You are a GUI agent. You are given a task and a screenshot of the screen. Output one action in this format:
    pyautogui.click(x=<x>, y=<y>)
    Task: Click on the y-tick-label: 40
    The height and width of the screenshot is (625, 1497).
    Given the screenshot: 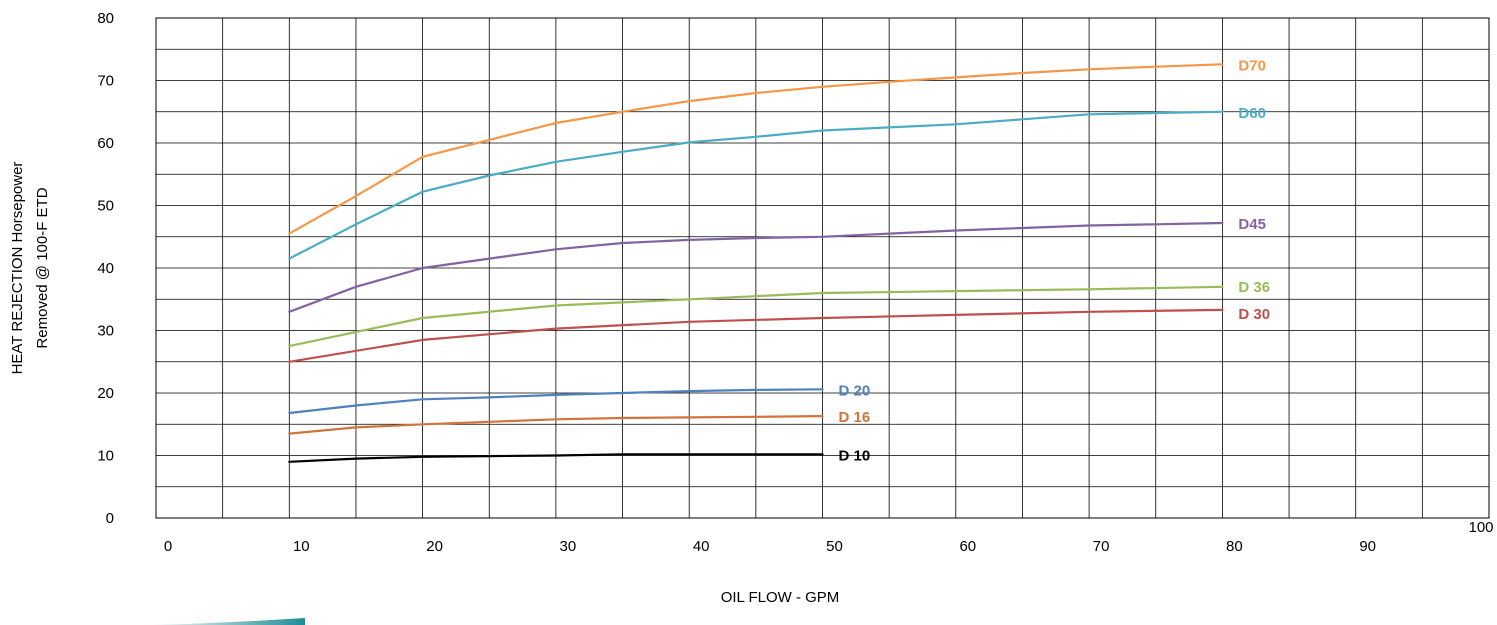 What is the action you would take?
    pyautogui.click(x=105, y=268)
    